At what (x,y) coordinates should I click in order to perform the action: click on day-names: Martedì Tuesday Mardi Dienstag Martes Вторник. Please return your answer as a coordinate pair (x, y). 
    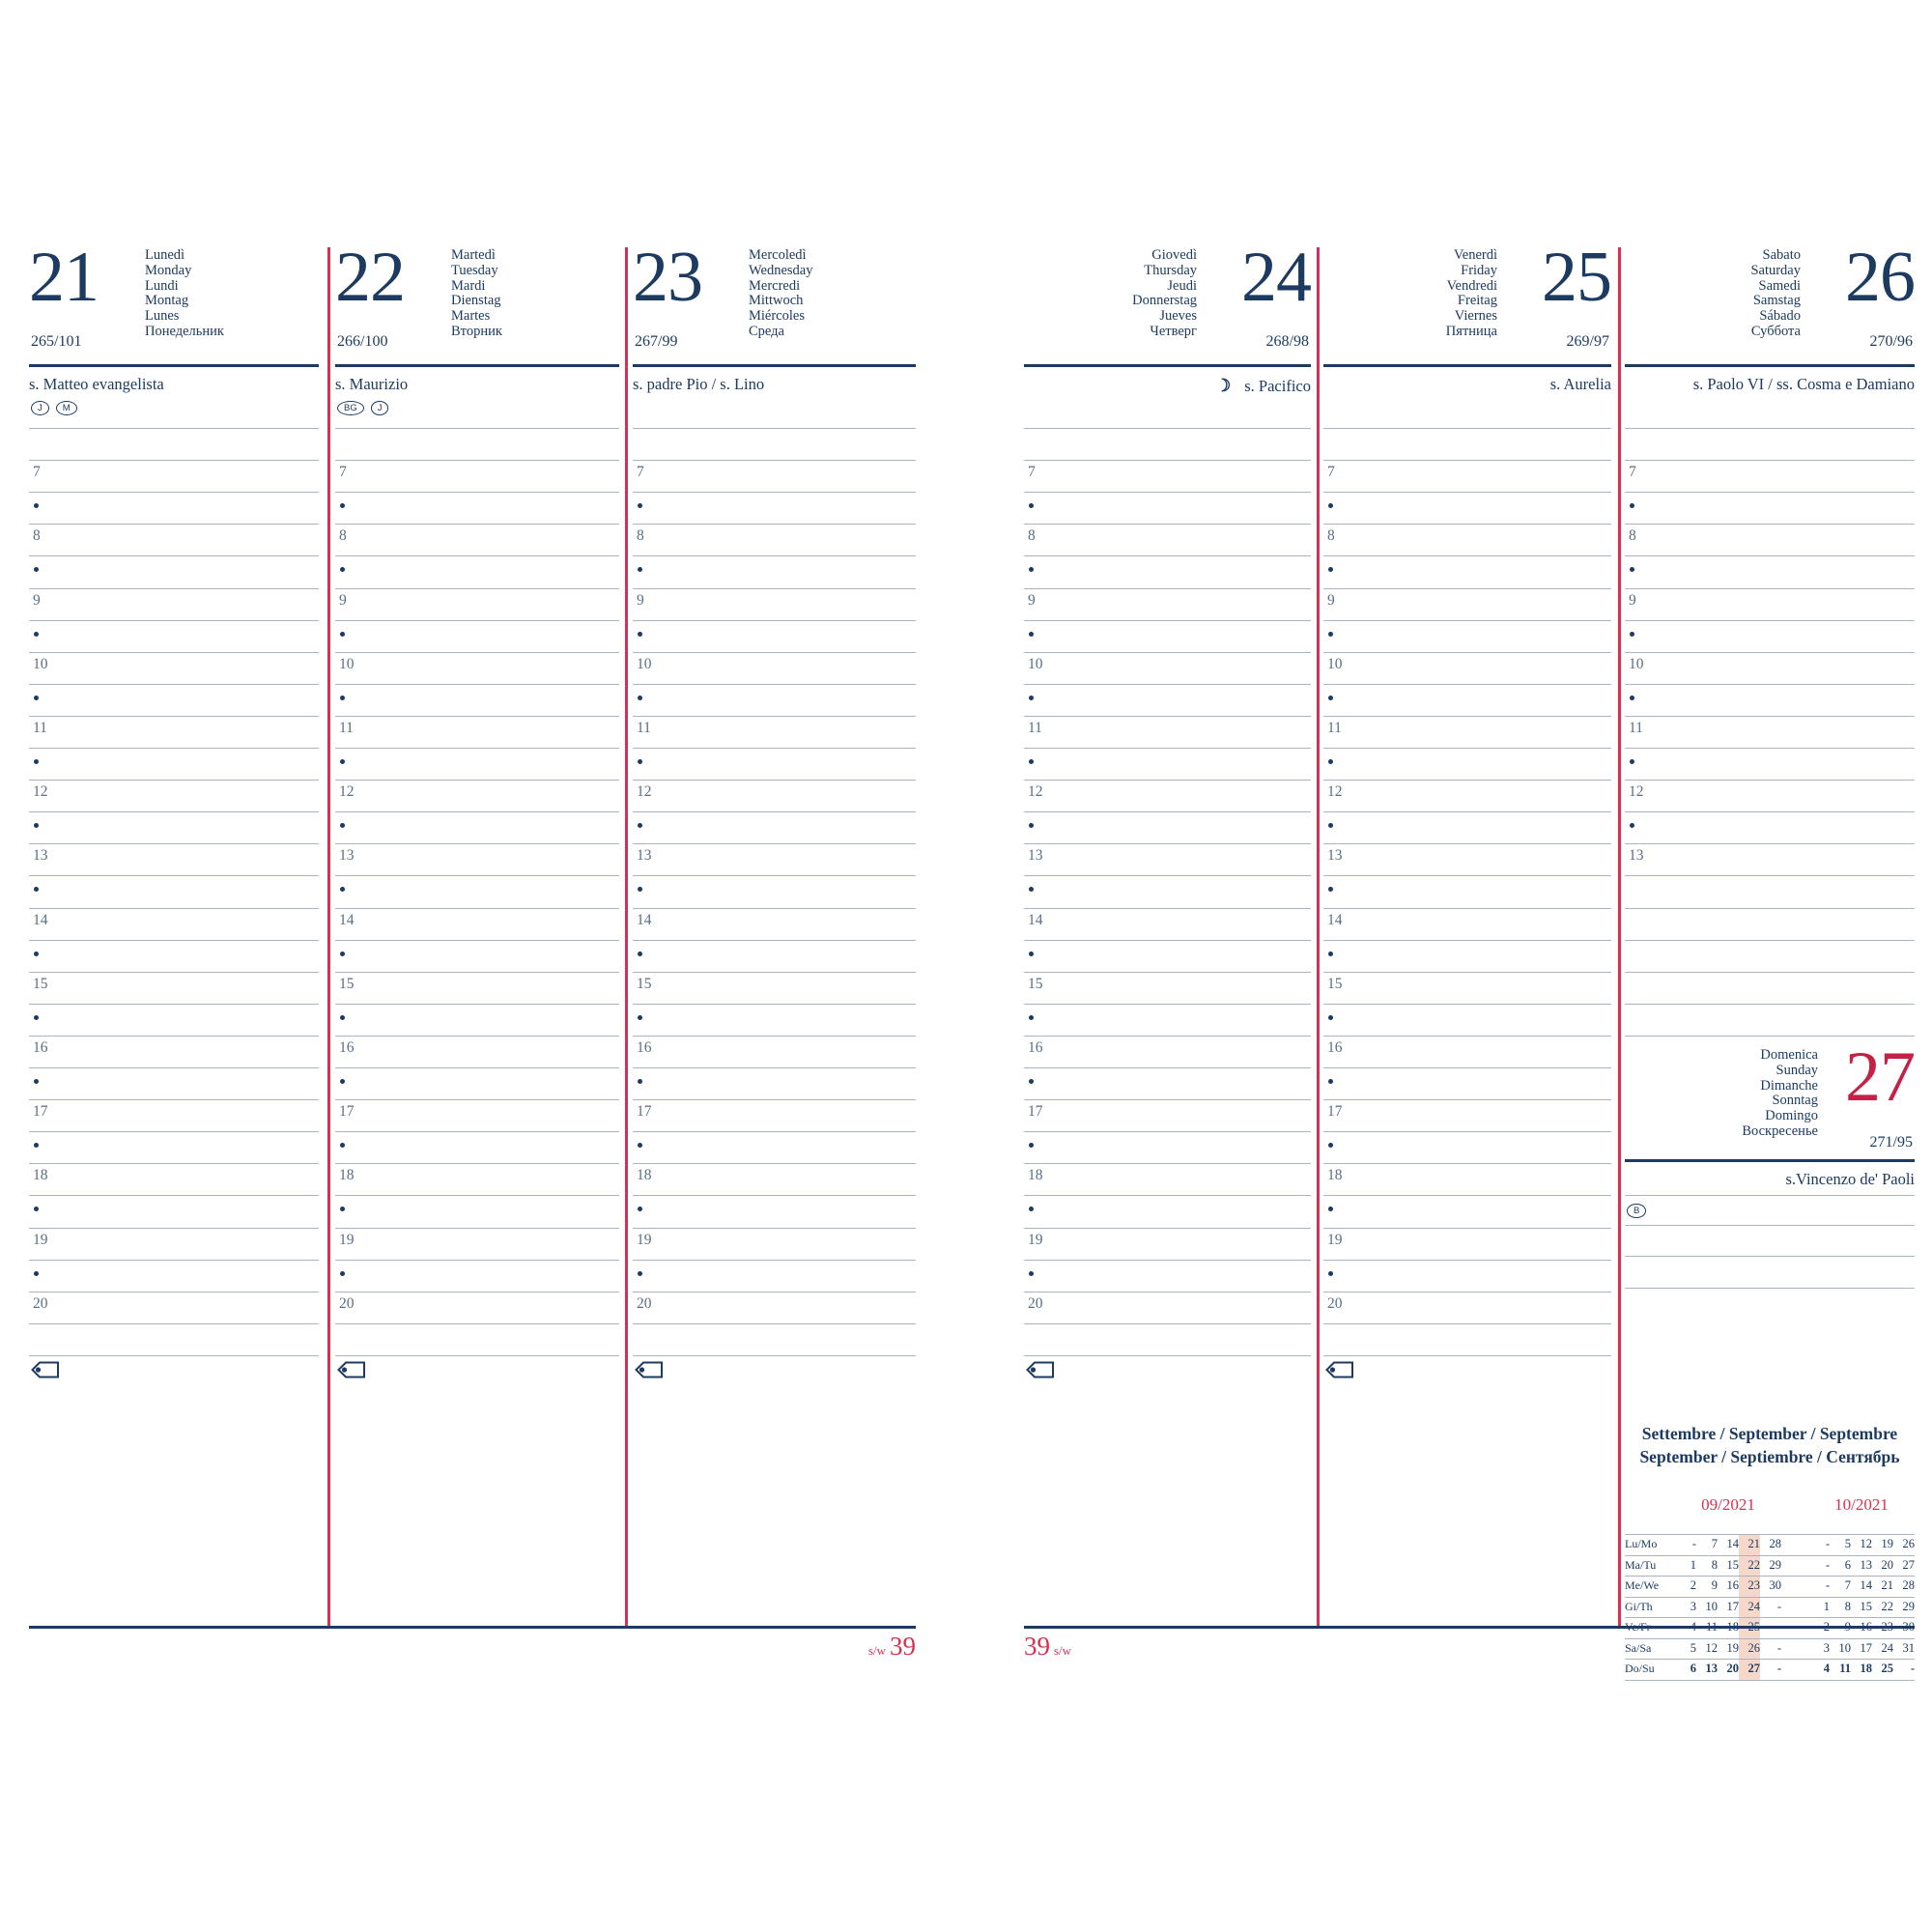
    Looking at the image, I should click on (476, 293).